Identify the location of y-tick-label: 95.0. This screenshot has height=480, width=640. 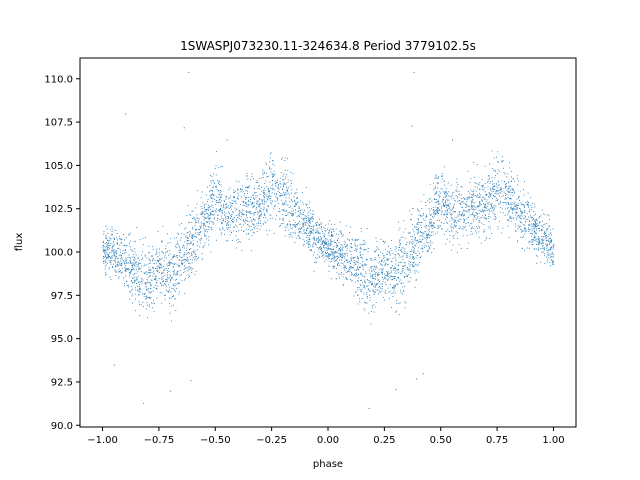
(62, 339).